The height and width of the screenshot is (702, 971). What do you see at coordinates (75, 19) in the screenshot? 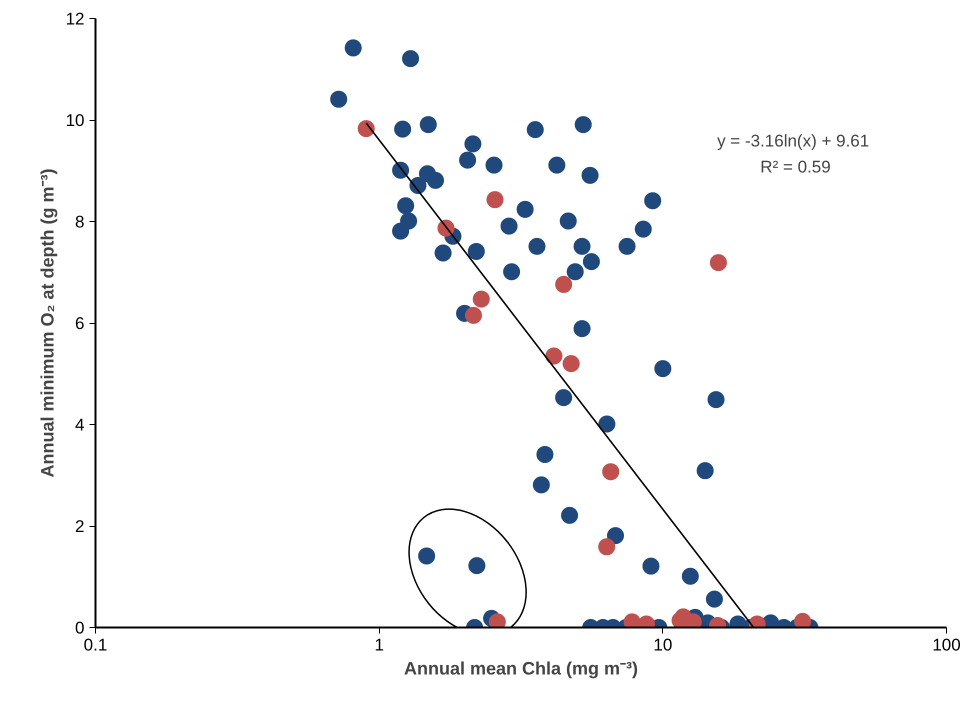
I see `y-tick-label: 12` at bounding box center [75, 19].